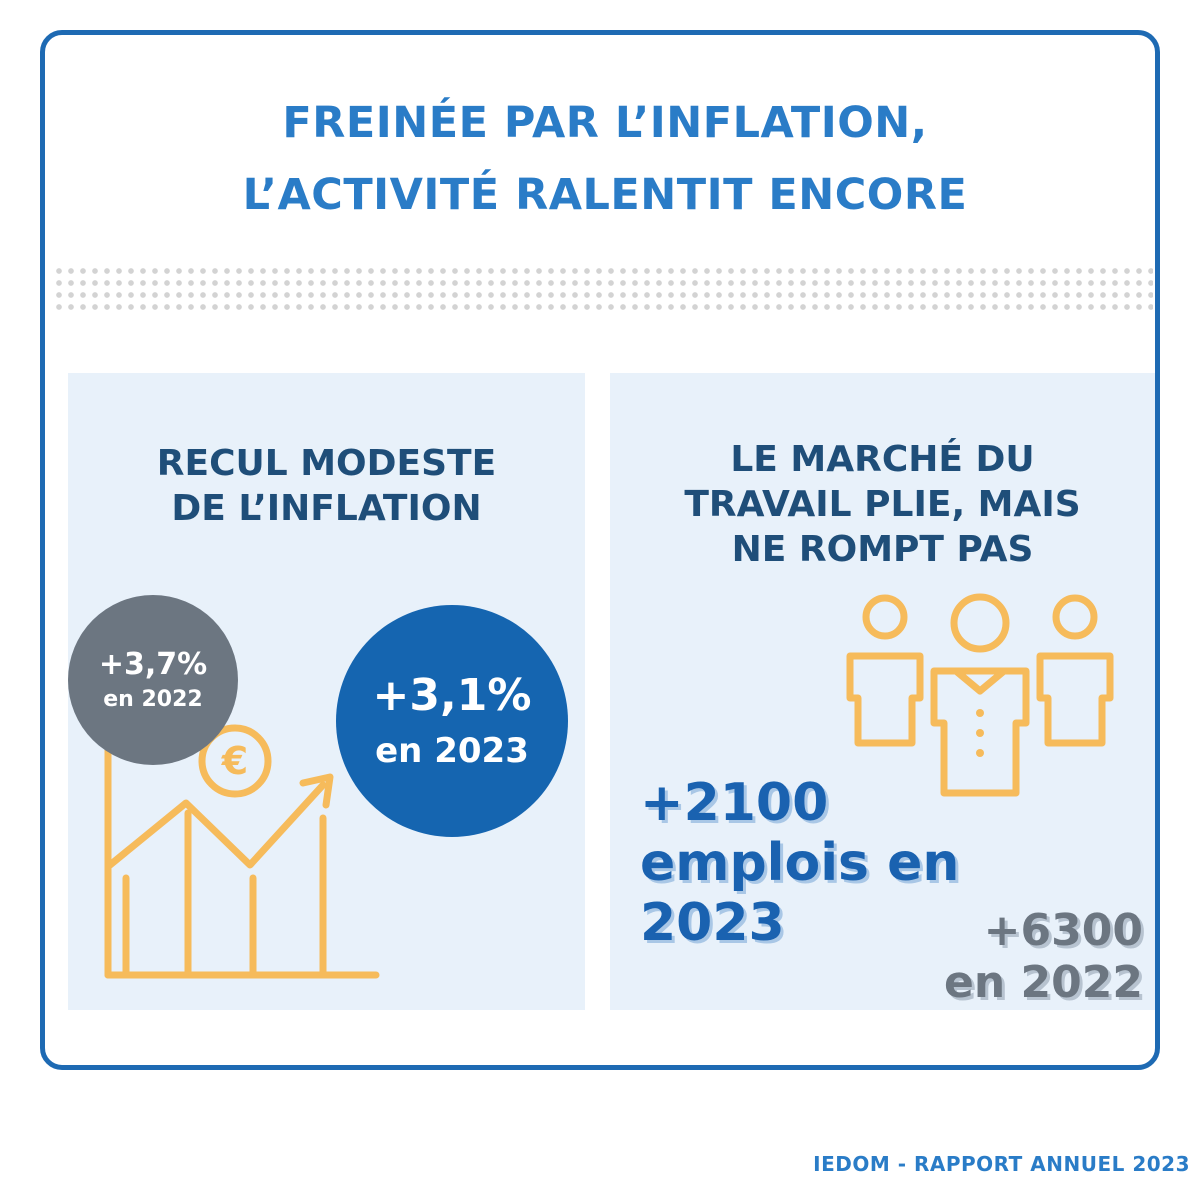  What do you see at coordinates (452, 695) in the screenshot?
I see `inflation-2023-value: +3,1%` at bounding box center [452, 695].